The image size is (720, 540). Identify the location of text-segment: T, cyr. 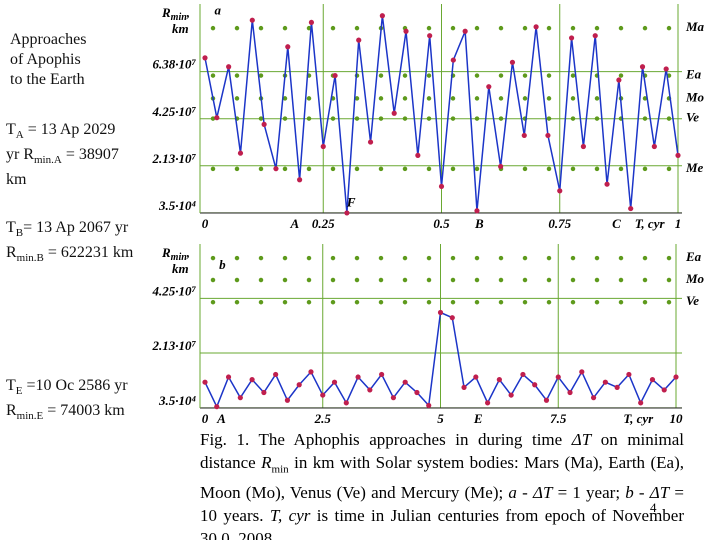
(290, 516).